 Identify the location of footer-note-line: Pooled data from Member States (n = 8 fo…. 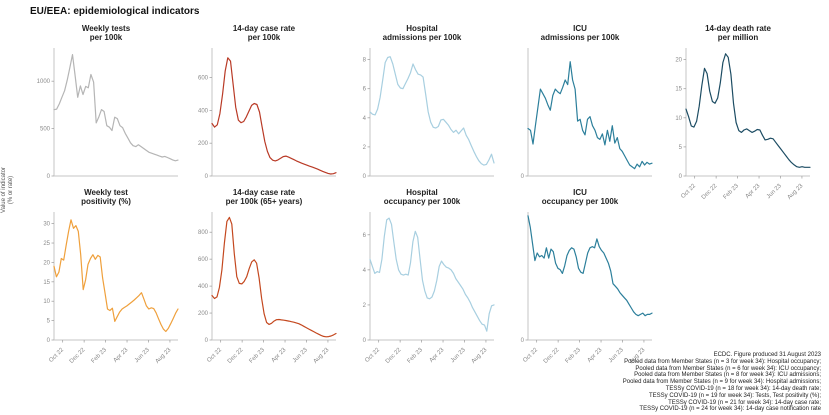
(727, 375).